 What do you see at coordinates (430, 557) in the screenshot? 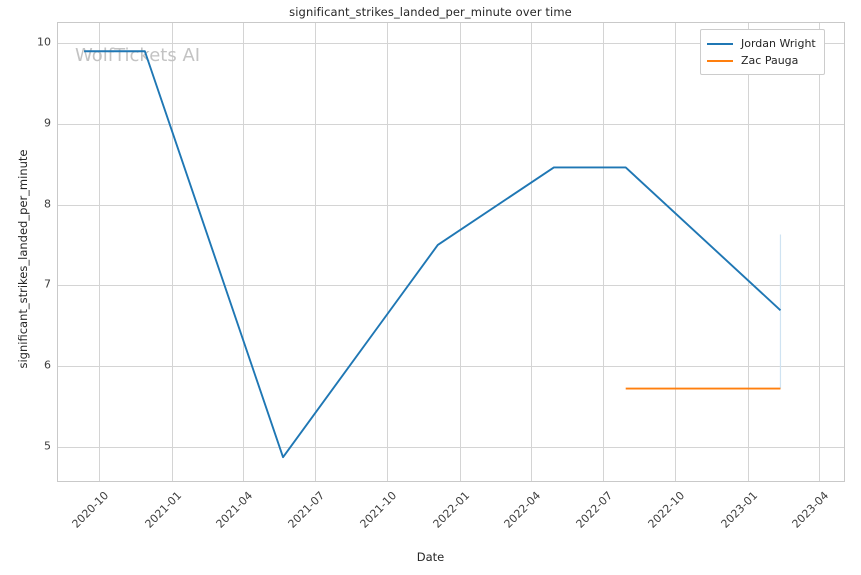
I see `x-axis-label: Date` at bounding box center [430, 557].